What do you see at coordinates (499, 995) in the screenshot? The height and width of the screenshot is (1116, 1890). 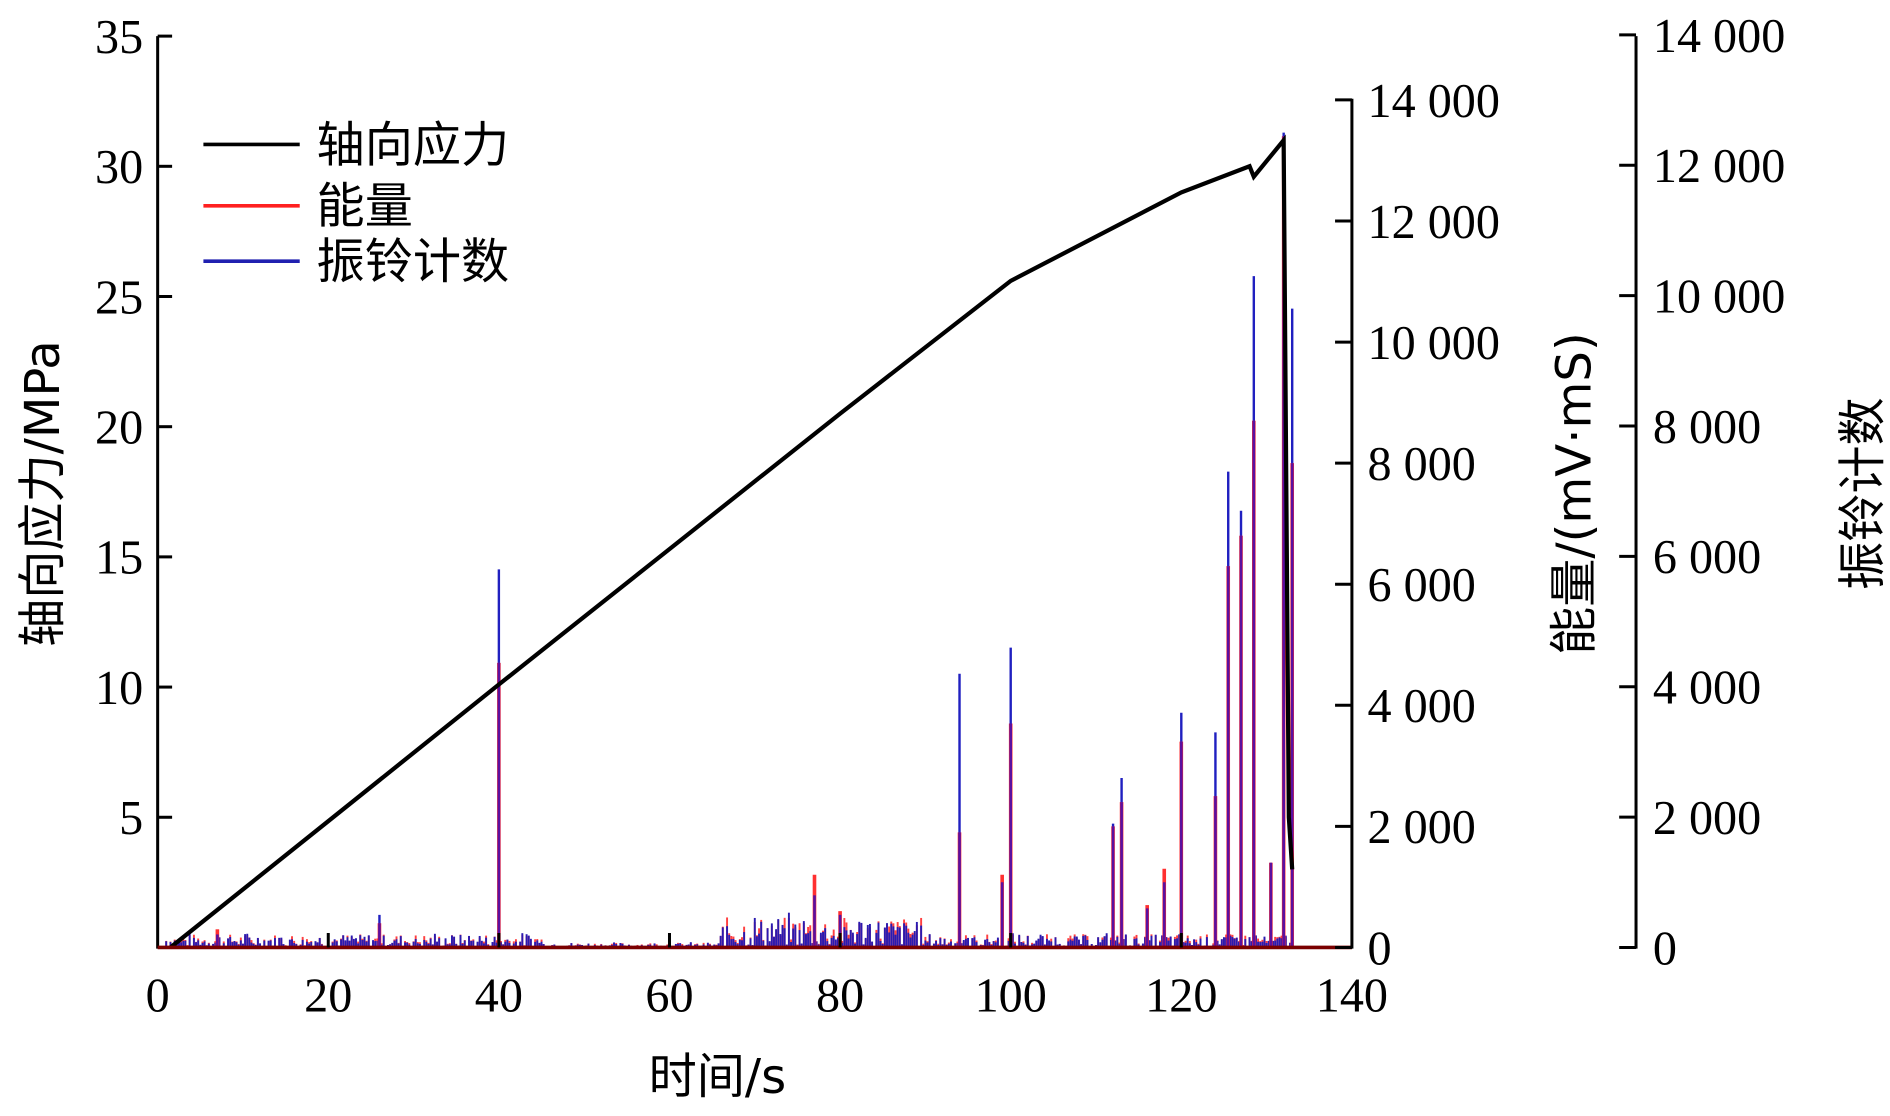 I see `x-tick-label: 40` at bounding box center [499, 995].